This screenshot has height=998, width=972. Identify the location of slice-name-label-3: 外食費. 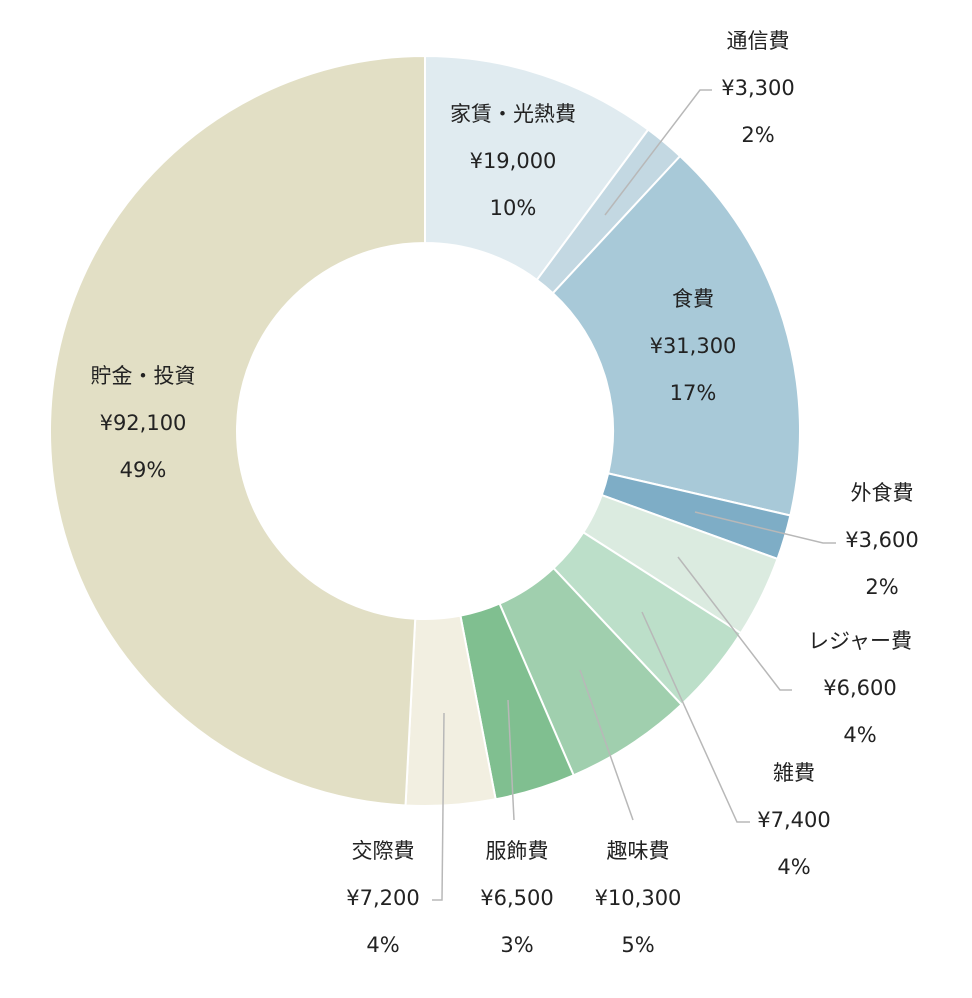
(882, 493).